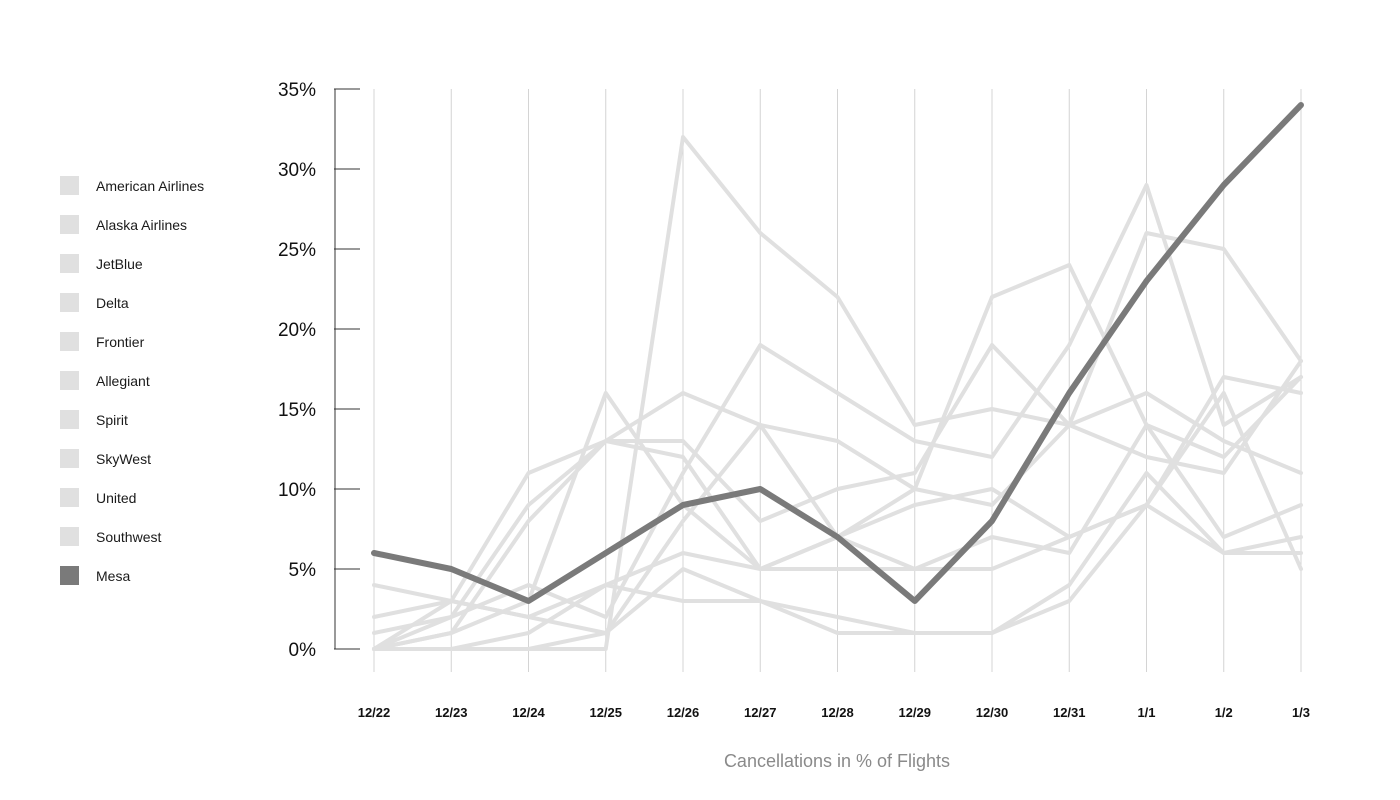 Image resolution: width=1400 pixels, height=800 pixels. Describe the element at coordinates (303, 650) in the screenshot. I see `y-tick-label: 0%` at that location.